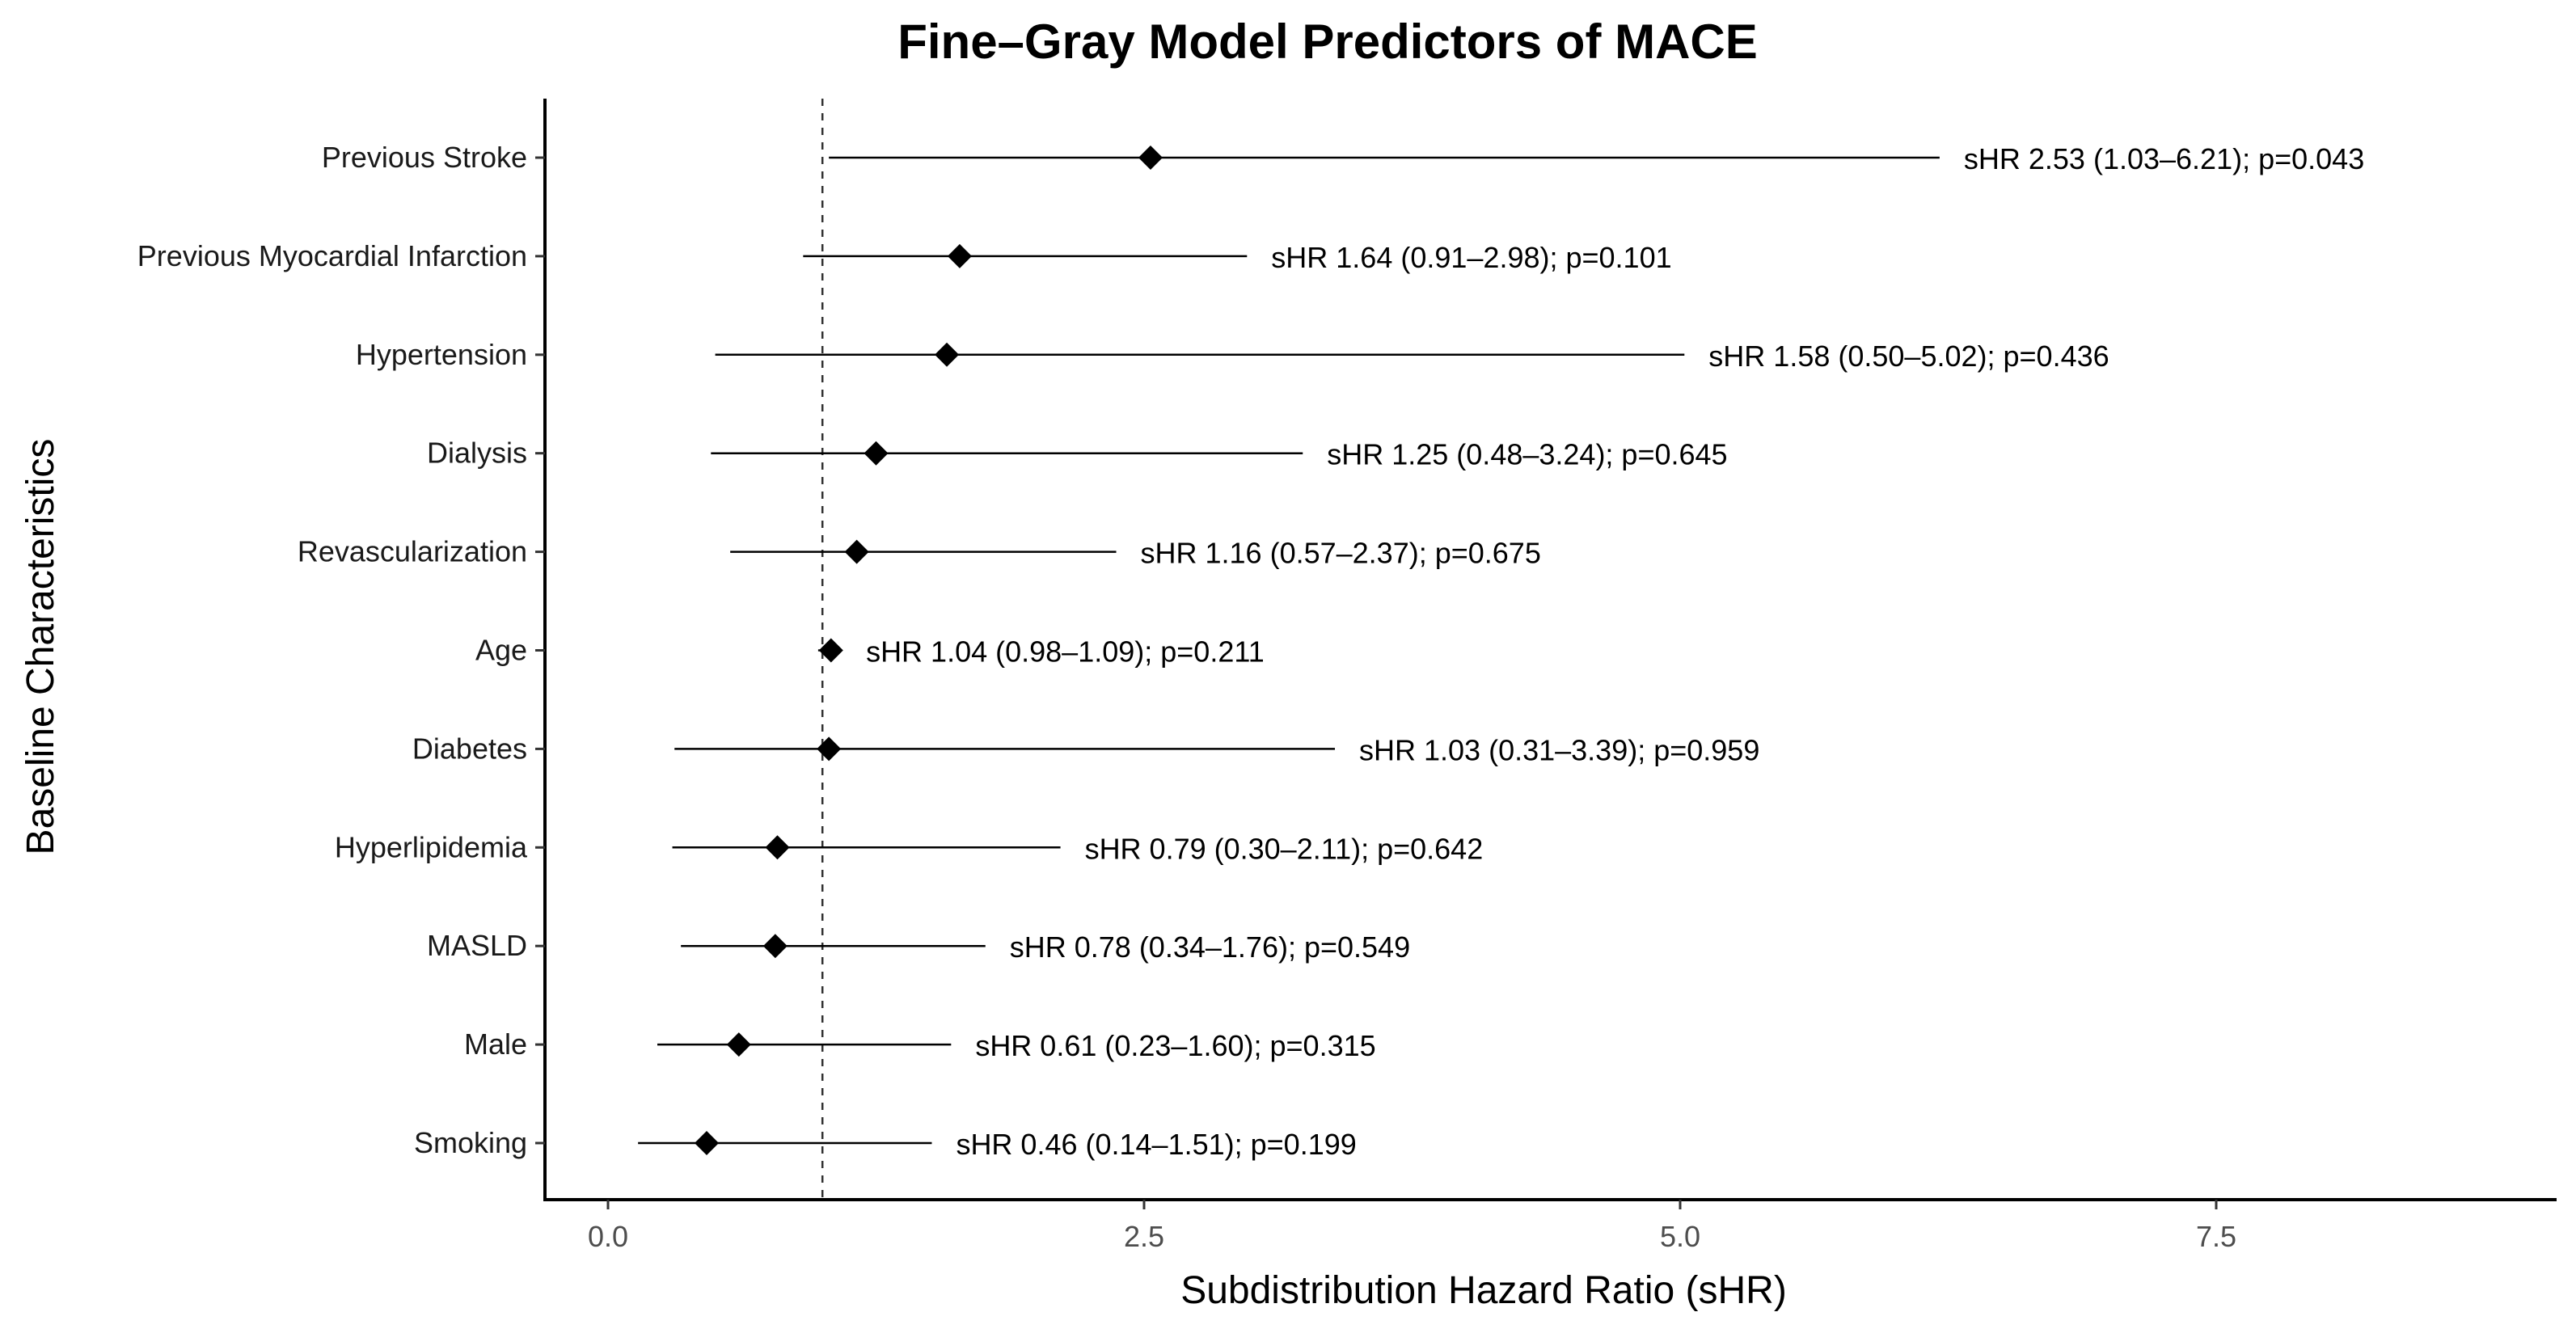  What do you see at coordinates (1210, 947) in the screenshot?
I see `row-annotation: sHR 0.78 (0.34–1.76); p=0.549` at bounding box center [1210, 947].